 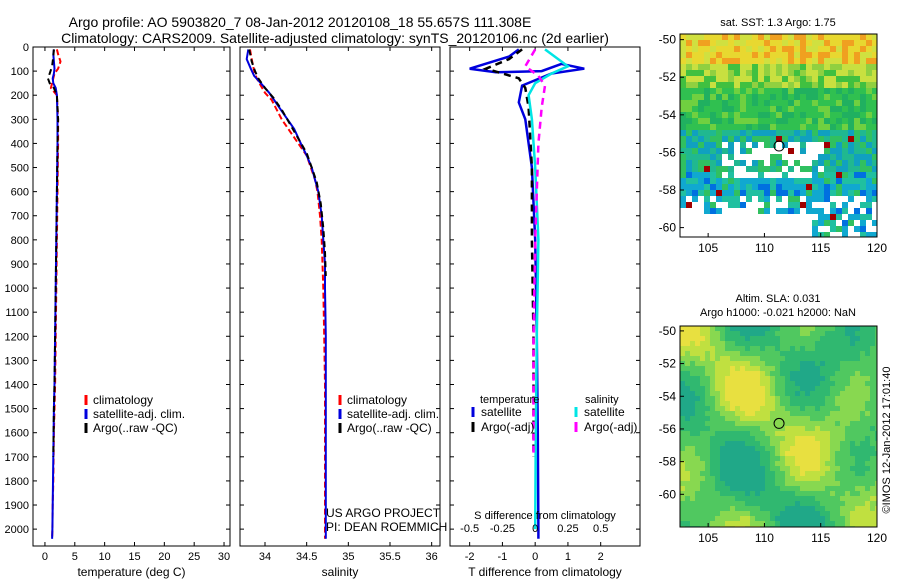 What do you see at coordinates (779, 146) in the screenshot?
I see `sstmap-argo-marker` at bounding box center [779, 146].